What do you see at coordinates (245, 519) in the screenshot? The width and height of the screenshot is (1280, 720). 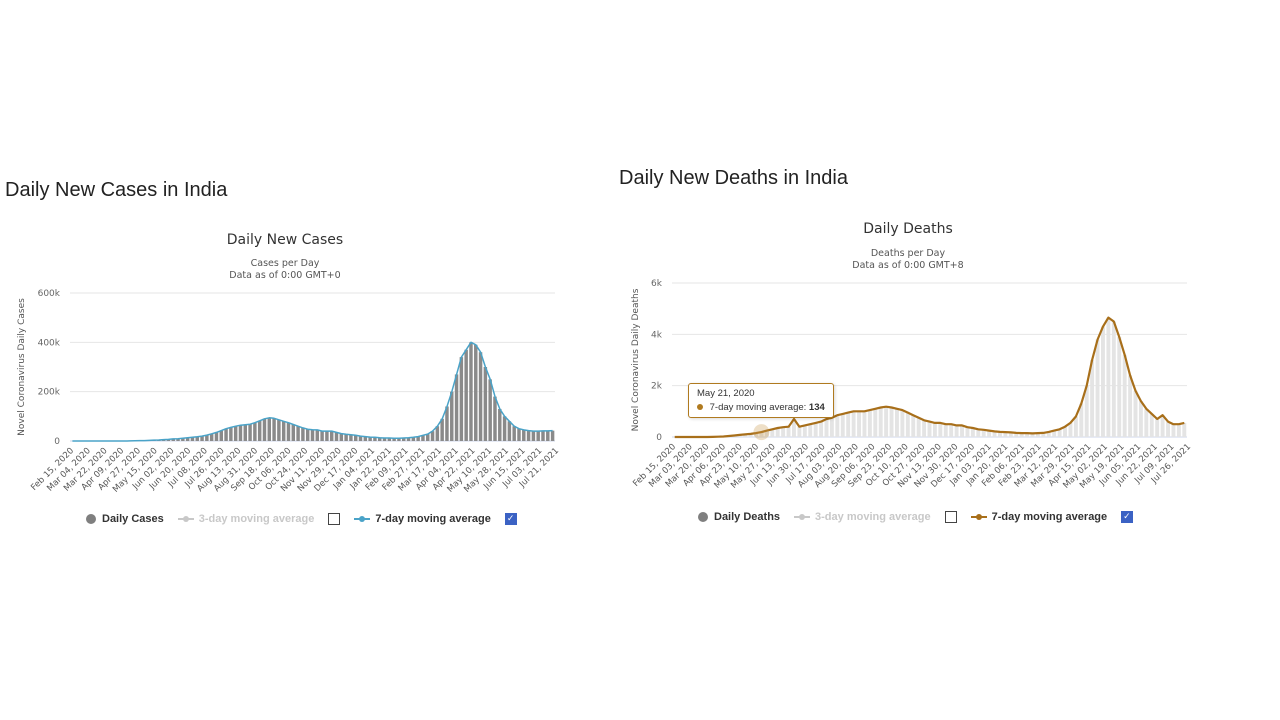 I see `legend-3day-average: 3-day moving average` at bounding box center [245, 519].